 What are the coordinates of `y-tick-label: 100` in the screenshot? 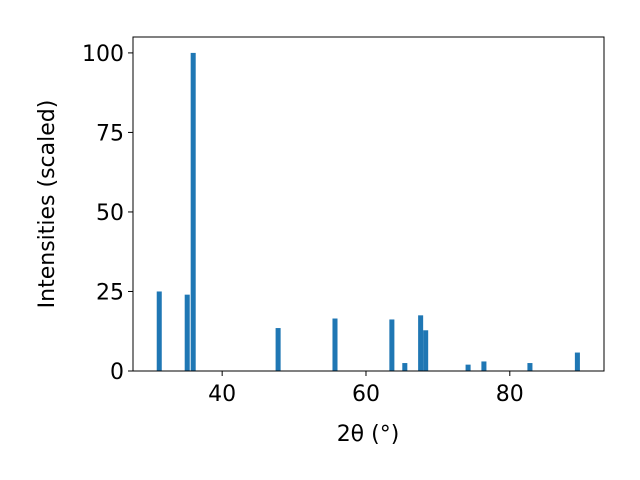 It's located at (103, 54).